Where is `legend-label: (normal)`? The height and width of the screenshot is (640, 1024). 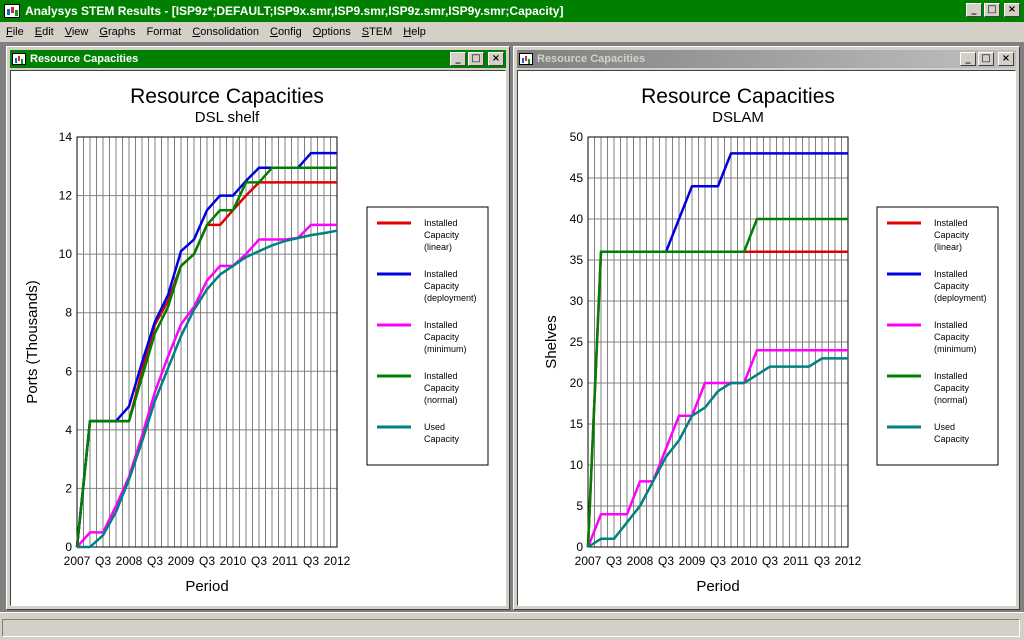 legend-label: (normal) is located at coordinates (951, 400).